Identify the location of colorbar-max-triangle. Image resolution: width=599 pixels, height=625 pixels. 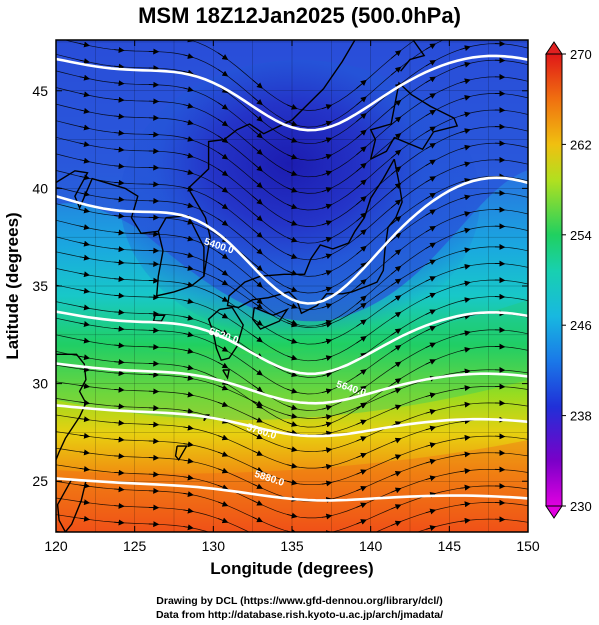
(554, 48).